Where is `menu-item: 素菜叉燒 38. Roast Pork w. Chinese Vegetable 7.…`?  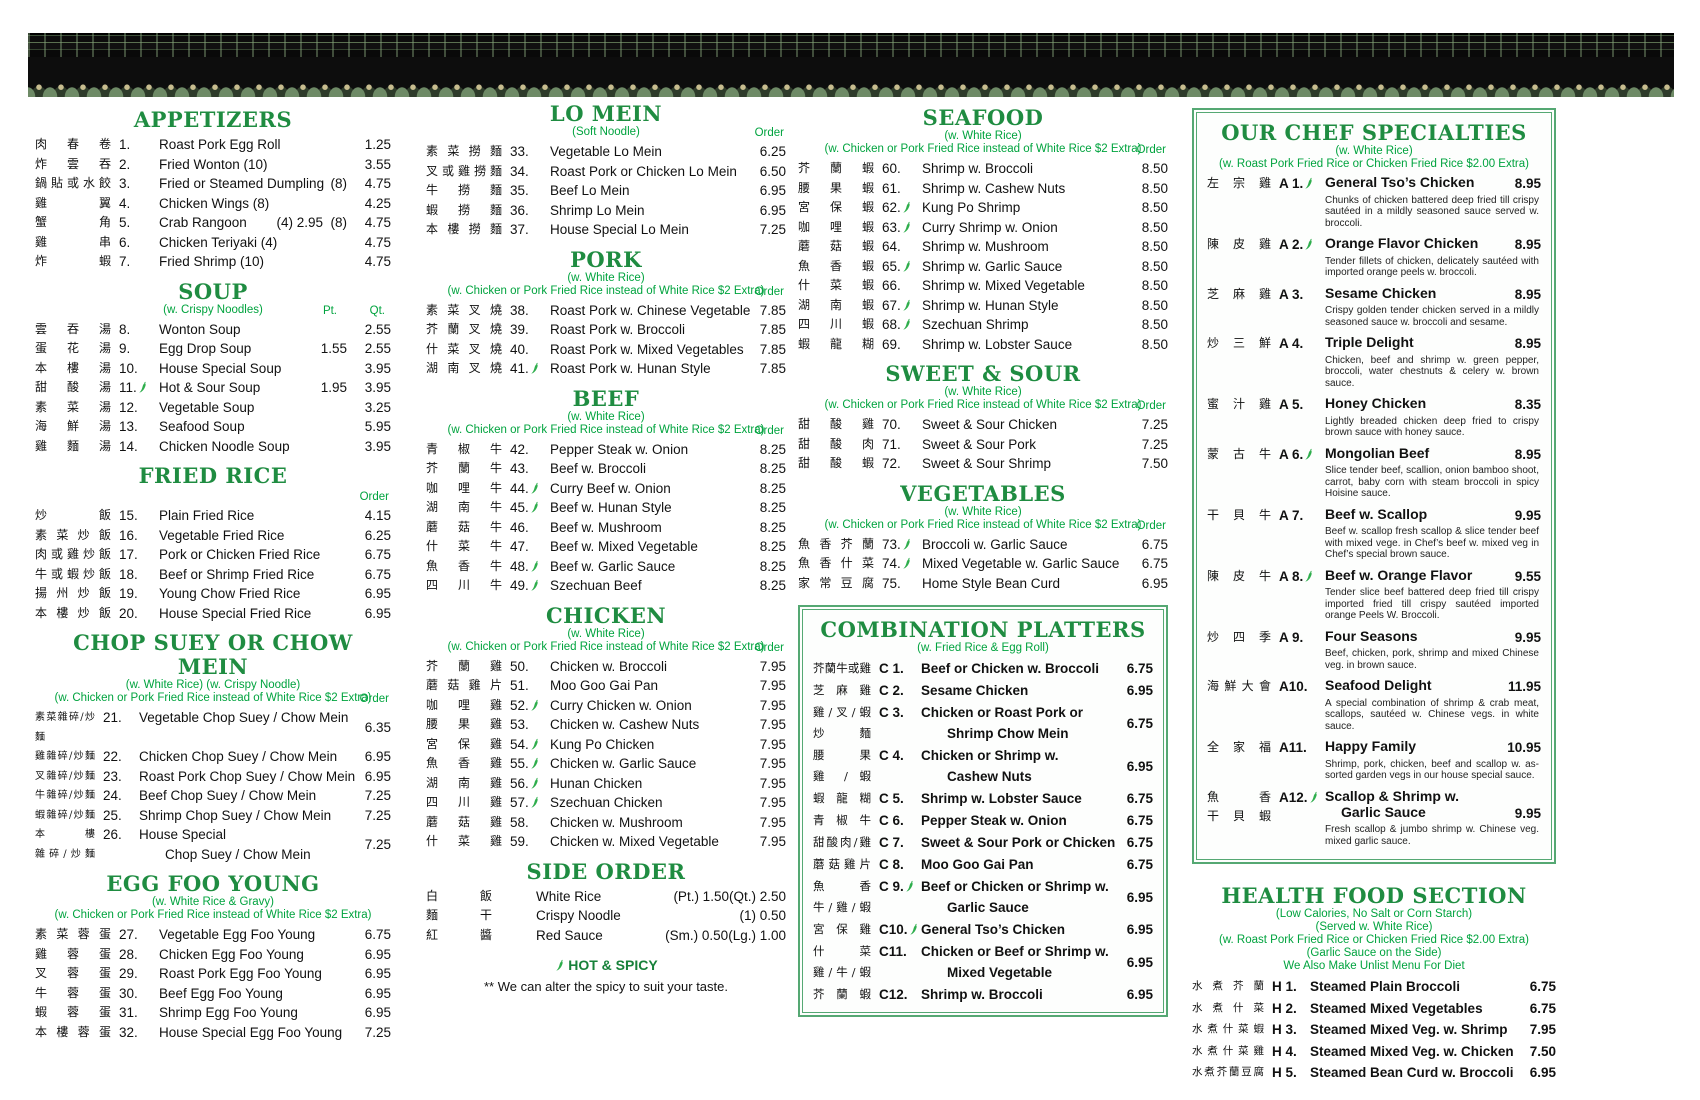
menu-item: 素菜叉燒 38. Roast Pork w. Chinese Vegetable 7.… is located at coordinates (606, 311).